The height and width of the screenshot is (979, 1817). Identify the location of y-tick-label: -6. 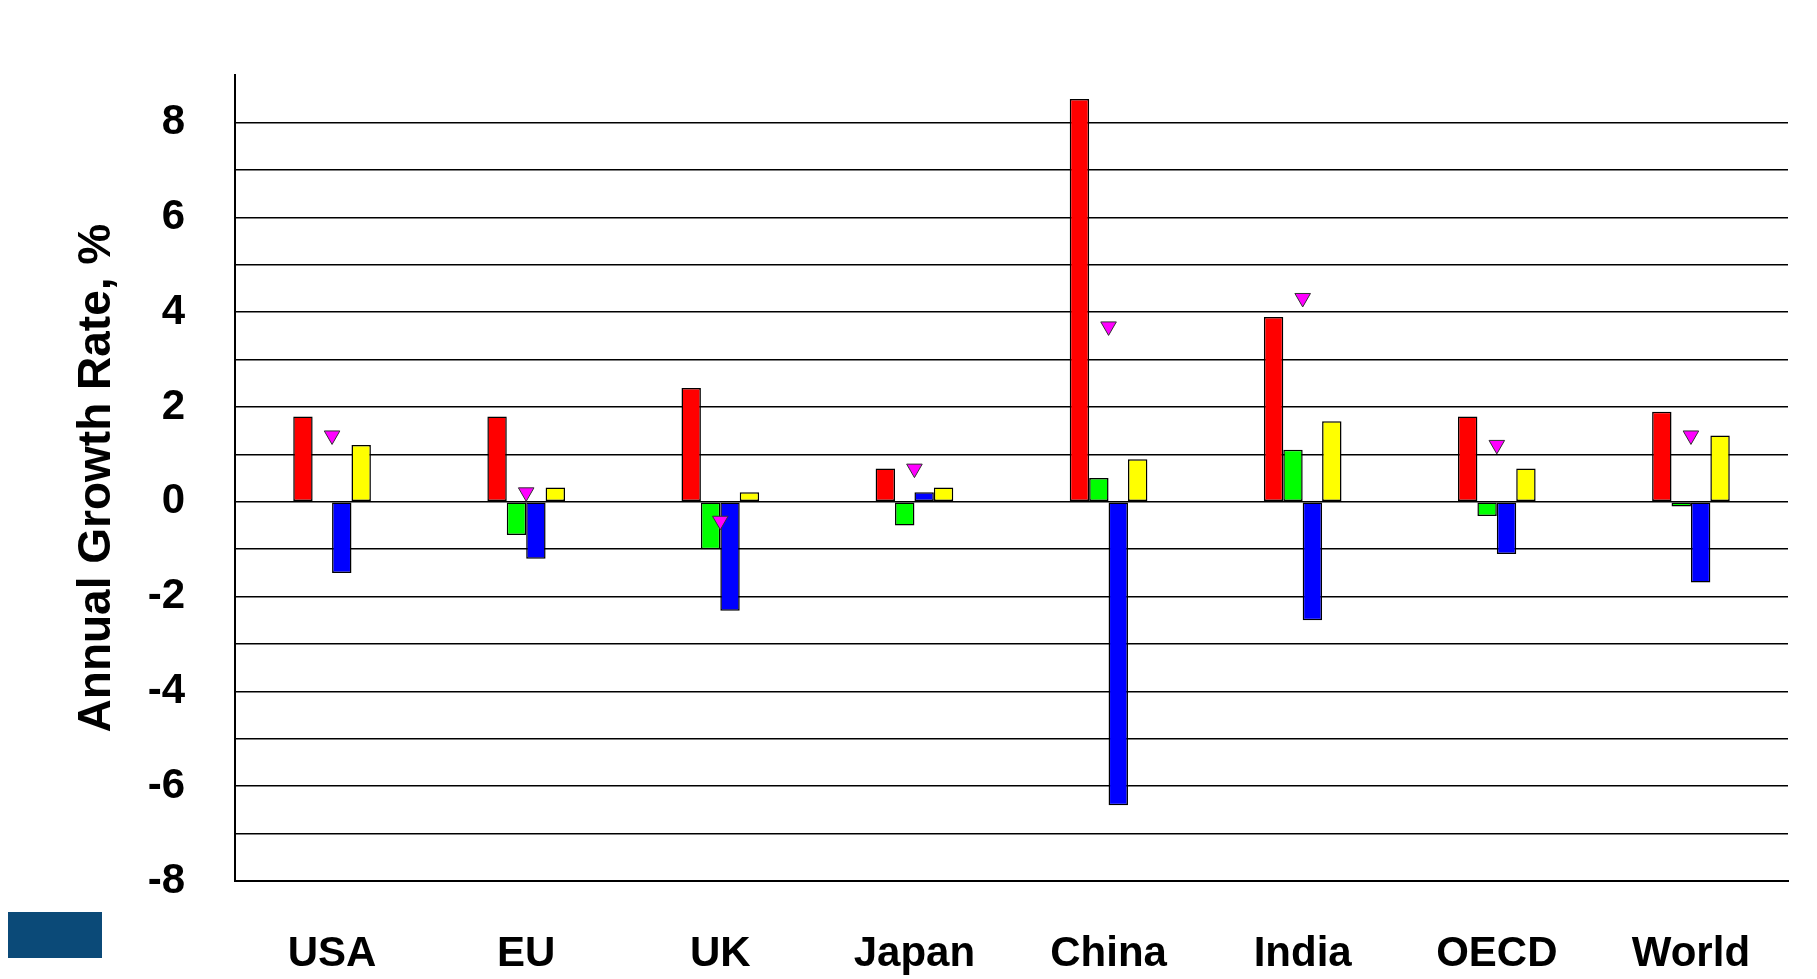
(166, 783).